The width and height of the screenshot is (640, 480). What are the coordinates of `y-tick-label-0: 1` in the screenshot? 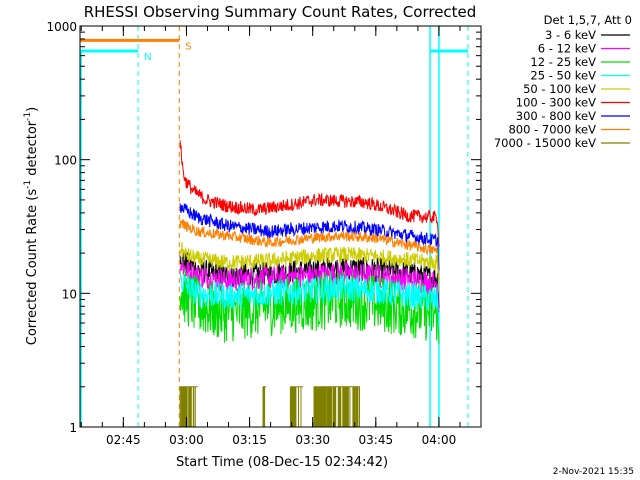 It's located at (73, 428).